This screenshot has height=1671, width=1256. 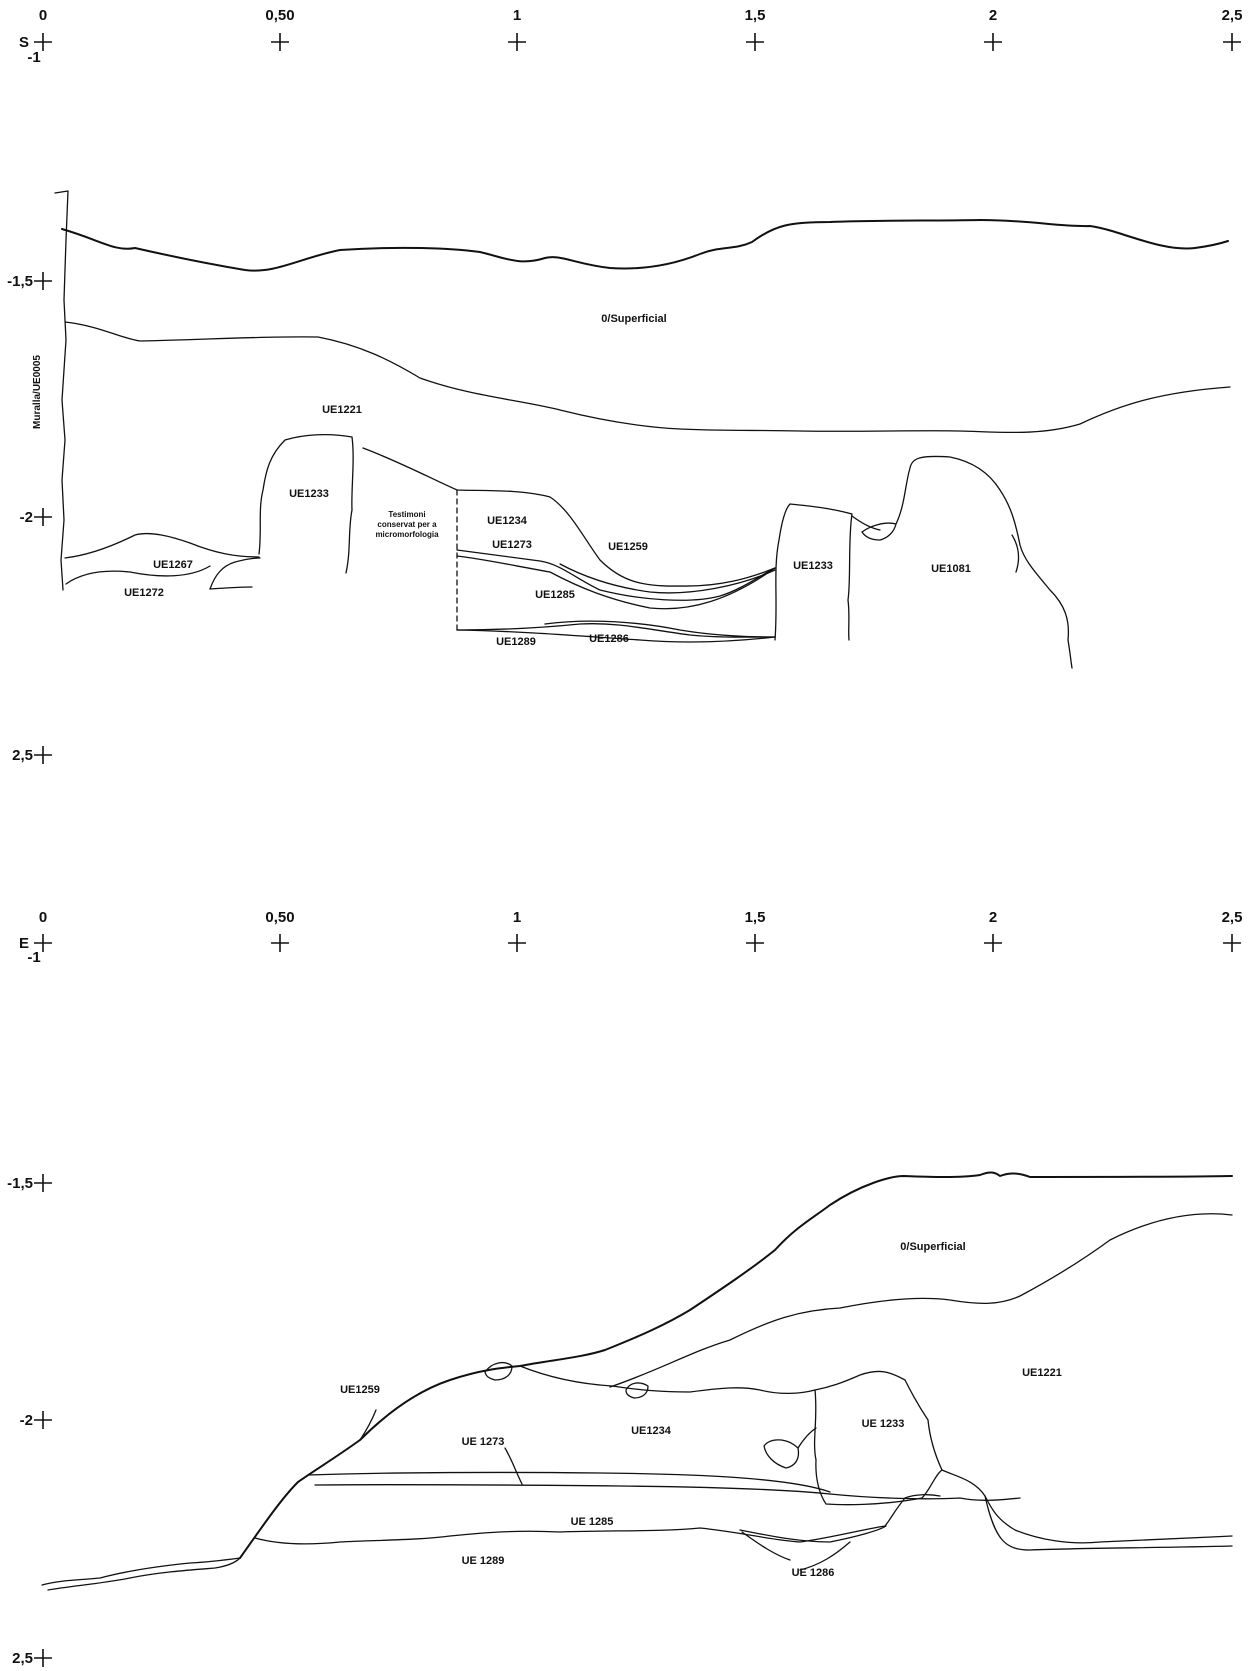 What do you see at coordinates (513, 1466) in the screenshot?
I see `ue1273-leader-line` at bounding box center [513, 1466].